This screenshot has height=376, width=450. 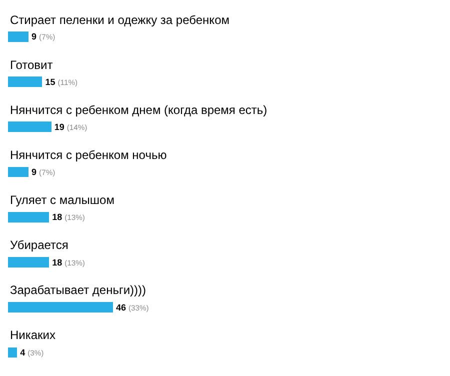 What do you see at coordinates (139, 110) in the screenshot?
I see `y-tick-label: Нянчится с ребенком днем (когда время есть)` at bounding box center [139, 110].